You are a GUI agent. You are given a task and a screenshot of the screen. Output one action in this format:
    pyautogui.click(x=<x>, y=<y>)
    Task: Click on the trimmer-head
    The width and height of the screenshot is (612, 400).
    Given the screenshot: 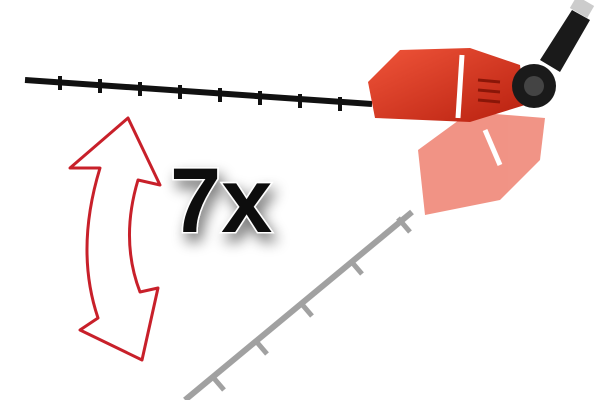 What is the action you would take?
    pyautogui.click(x=481, y=61)
    